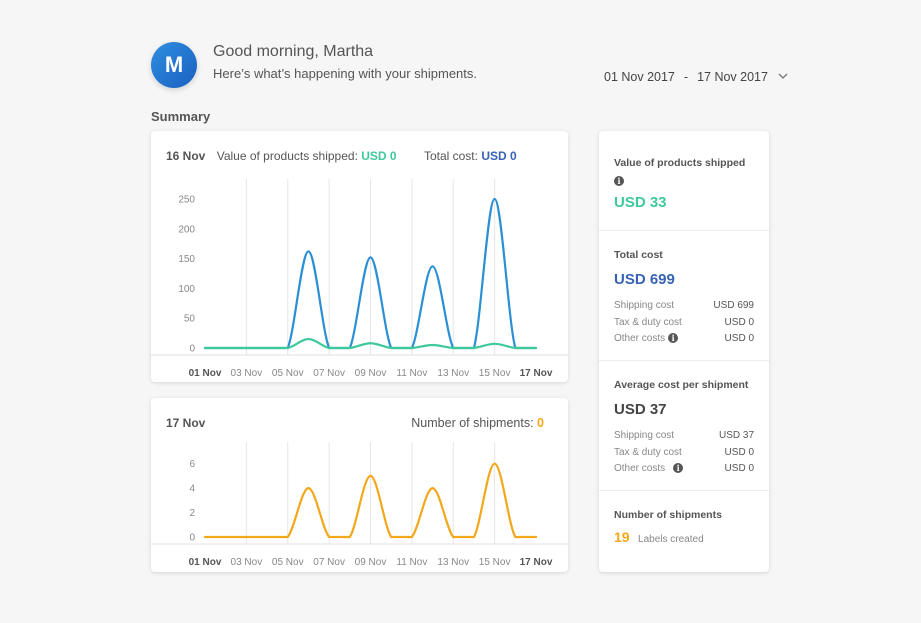 The height and width of the screenshot is (623, 921). I want to click on cost-row-shipping: Shipping cost USD 37, so click(684, 435).